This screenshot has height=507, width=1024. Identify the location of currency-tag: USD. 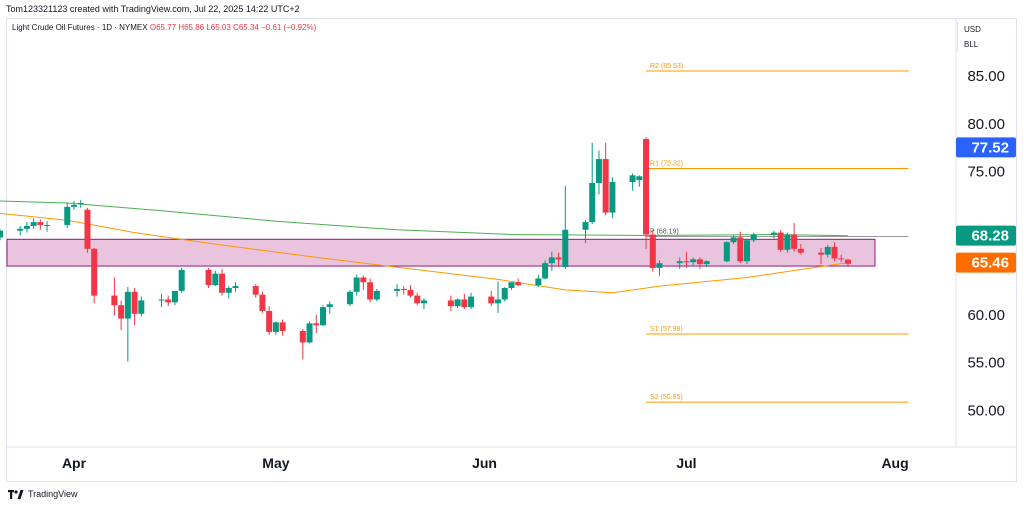
(972, 29).